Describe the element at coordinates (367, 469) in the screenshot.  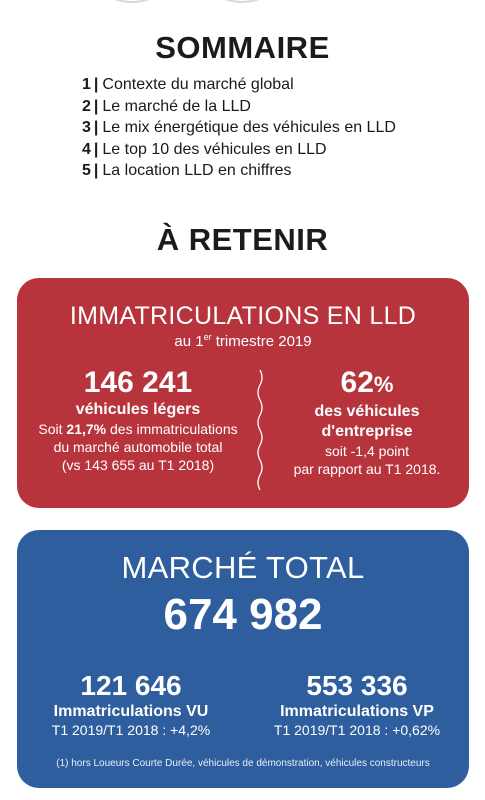
I see `company-vehicles-reference: par rapport au T1 2018.` at that location.